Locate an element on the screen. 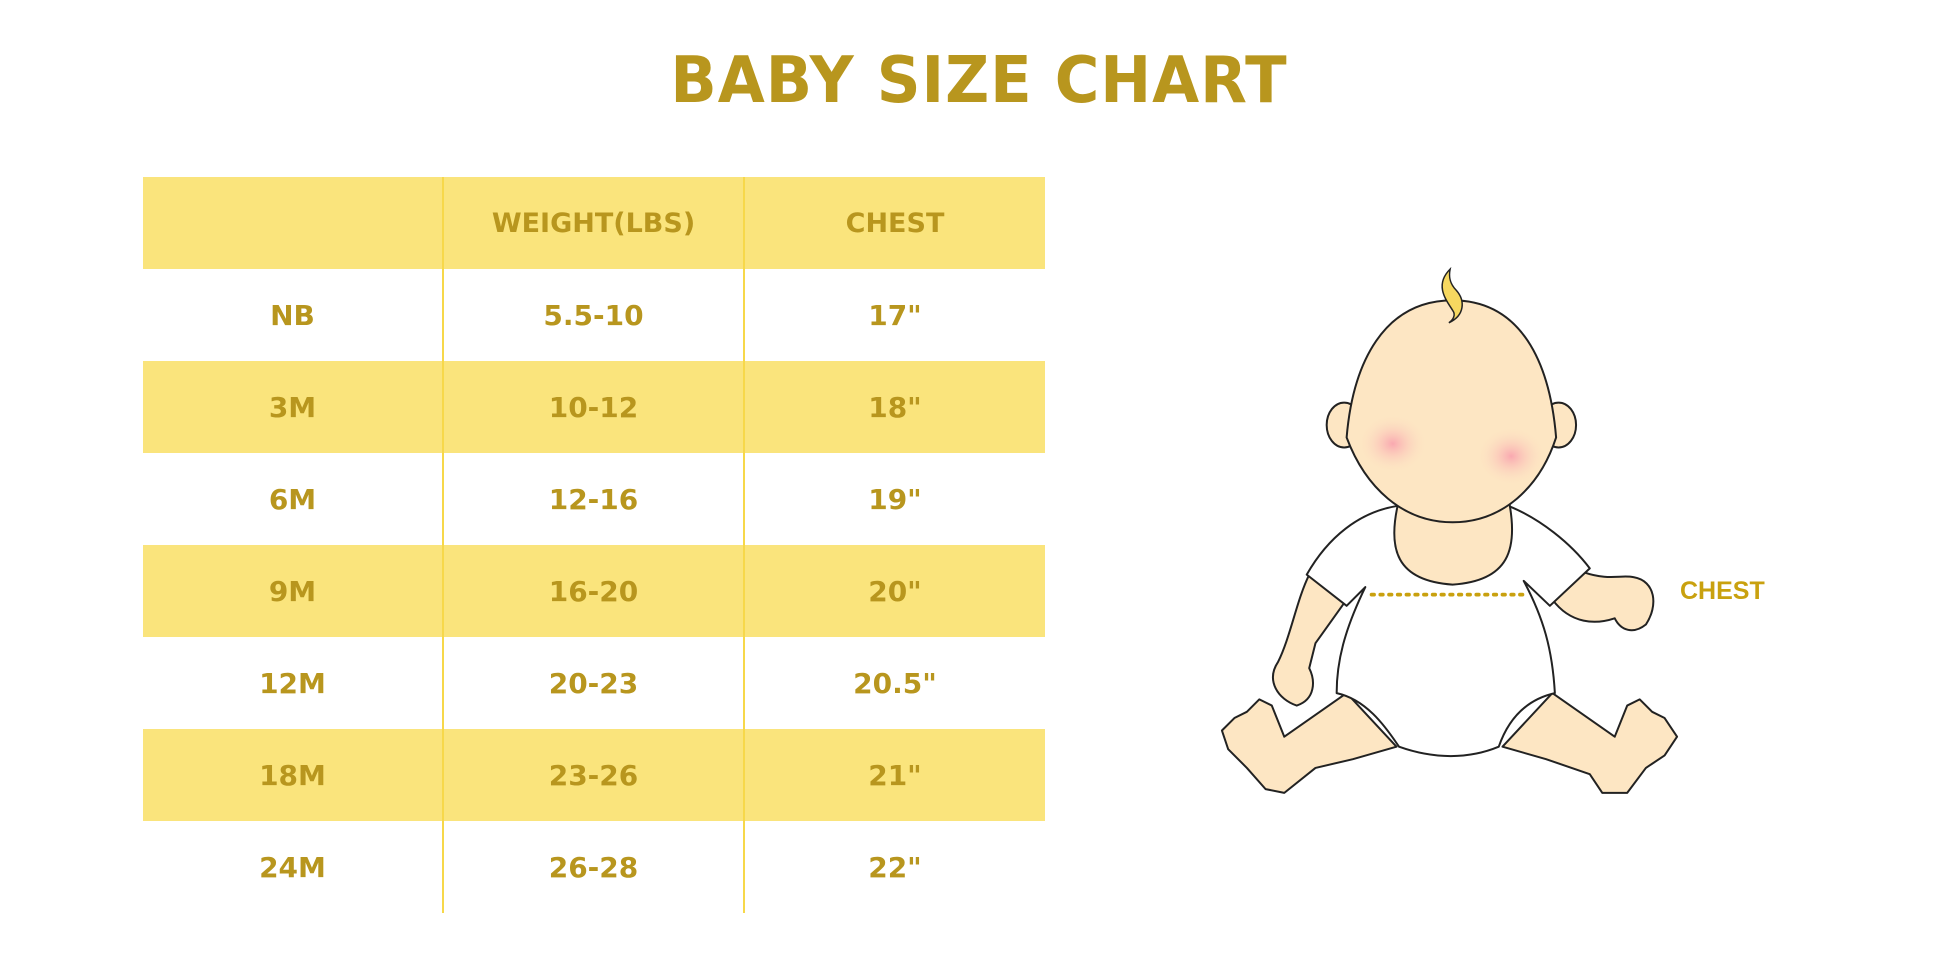  table-row: 12M 20-23 20.5" is located at coordinates (594, 683).